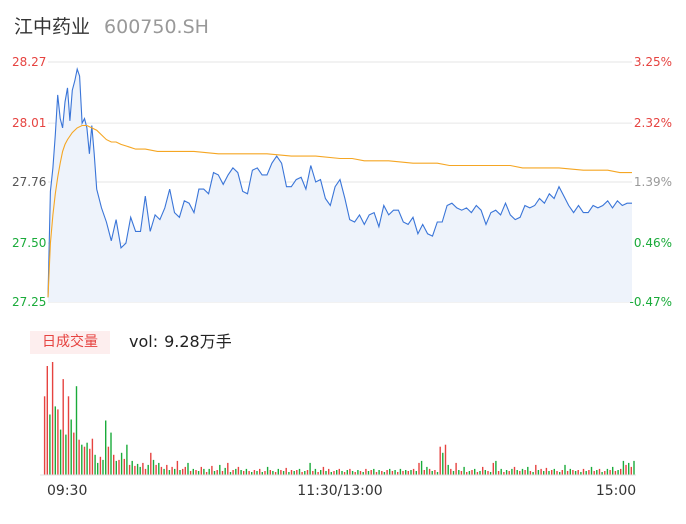 This screenshot has width=686, height=524. I want to click on volume-value: 9.28万手, so click(198, 341).